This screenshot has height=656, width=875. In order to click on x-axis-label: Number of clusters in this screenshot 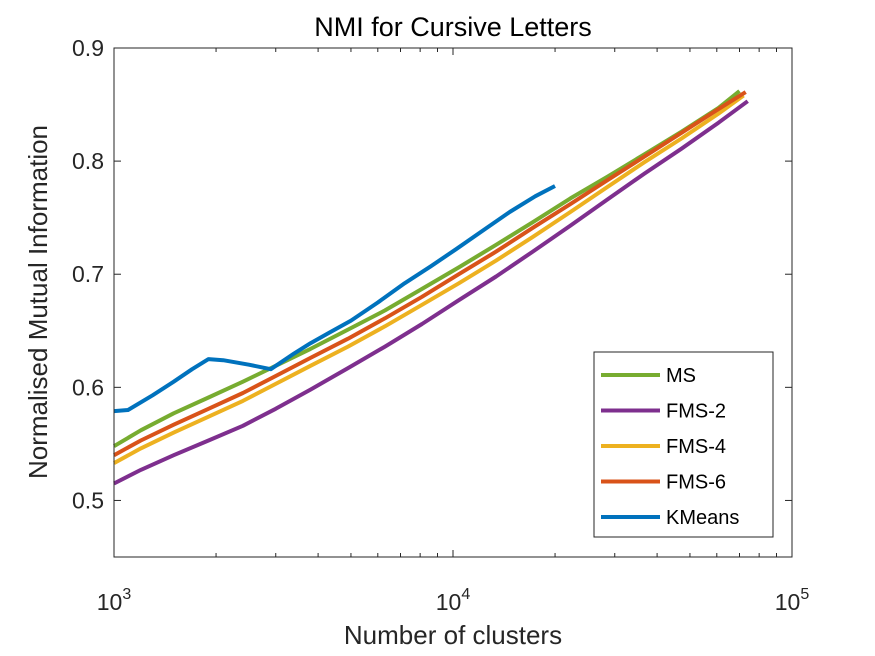, I will do `click(453, 635)`.